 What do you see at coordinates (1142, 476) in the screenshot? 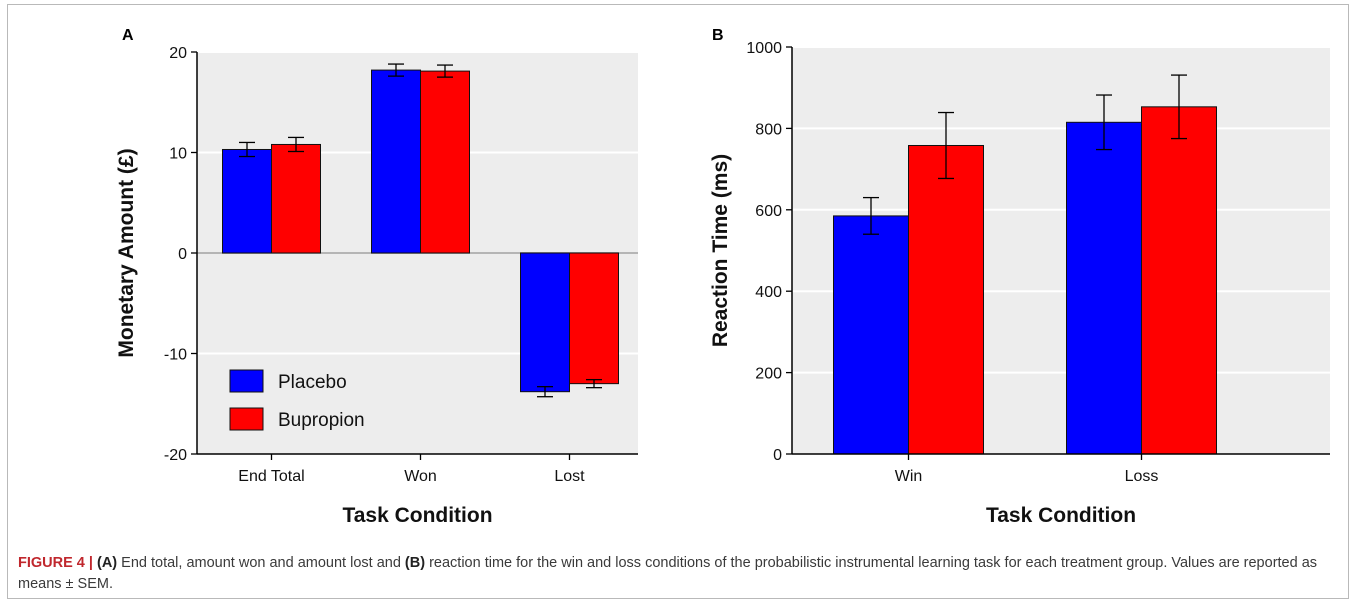
I see `x-tick-label: Loss` at bounding box center [1142, 476].